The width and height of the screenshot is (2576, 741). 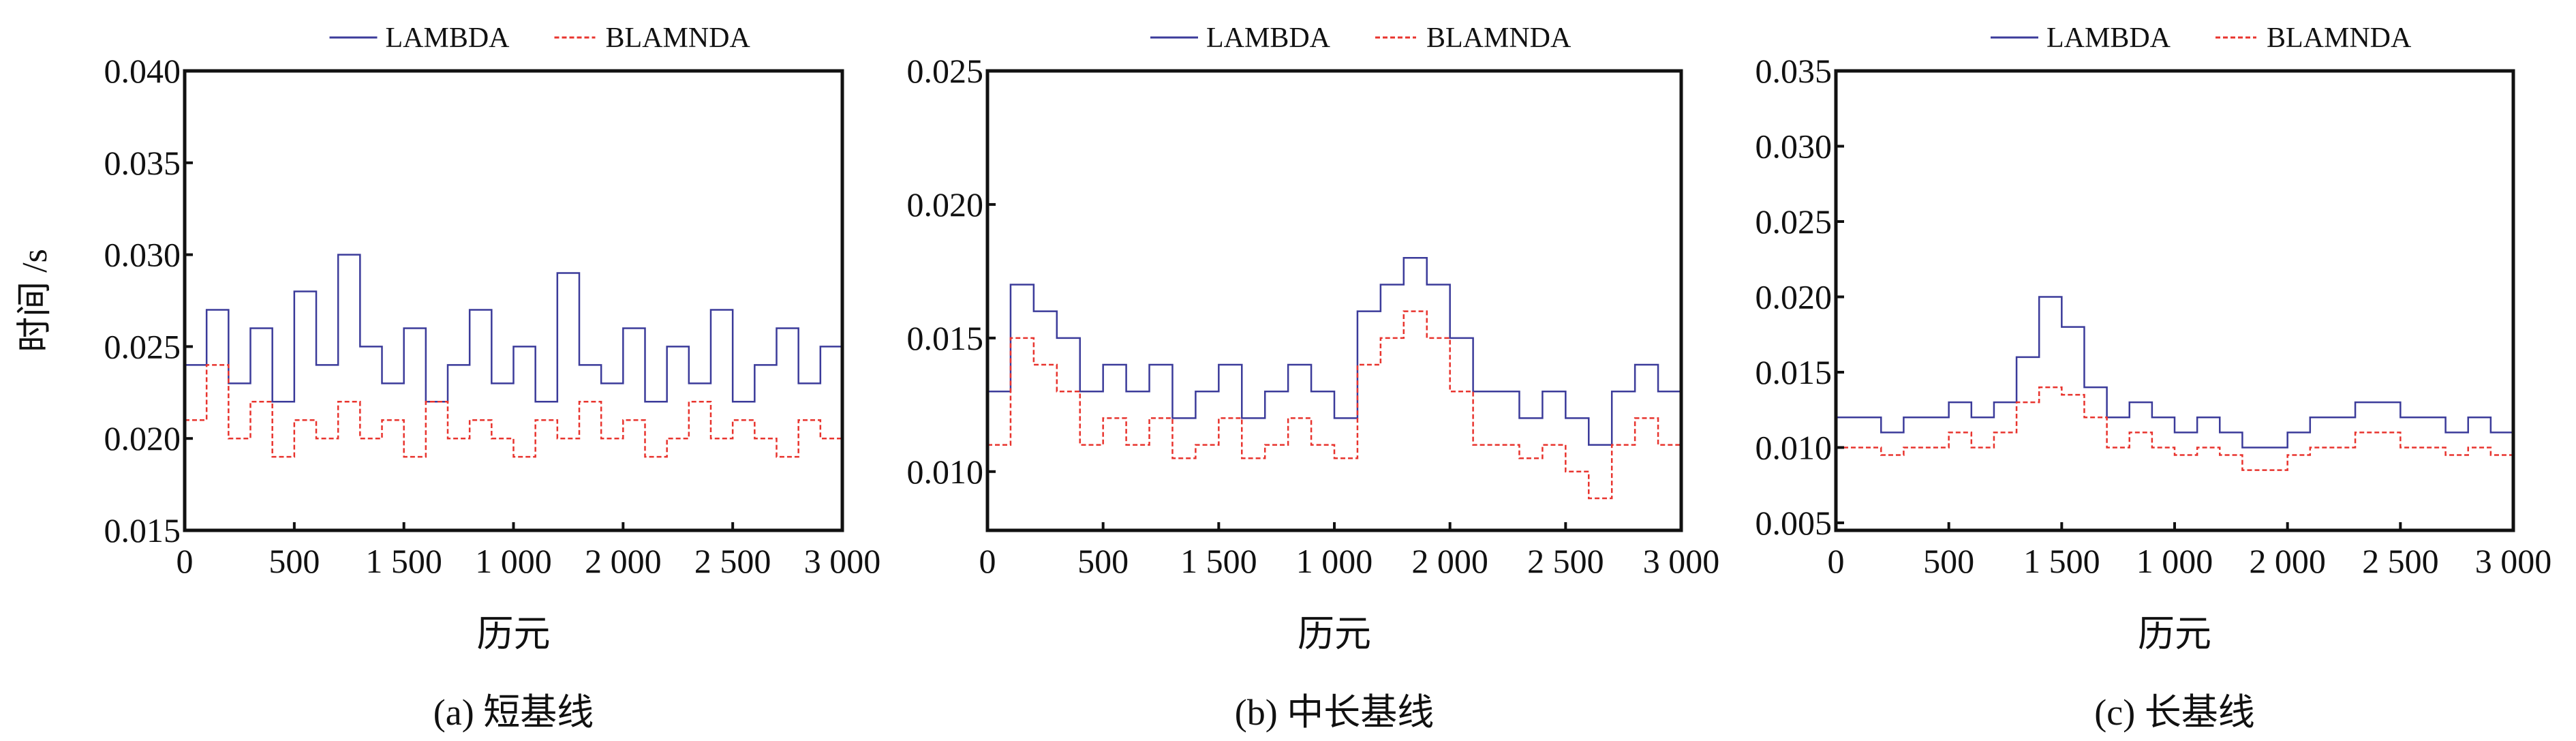 I want to click on caption: (a) 短基线, so click(x=513, y=712).